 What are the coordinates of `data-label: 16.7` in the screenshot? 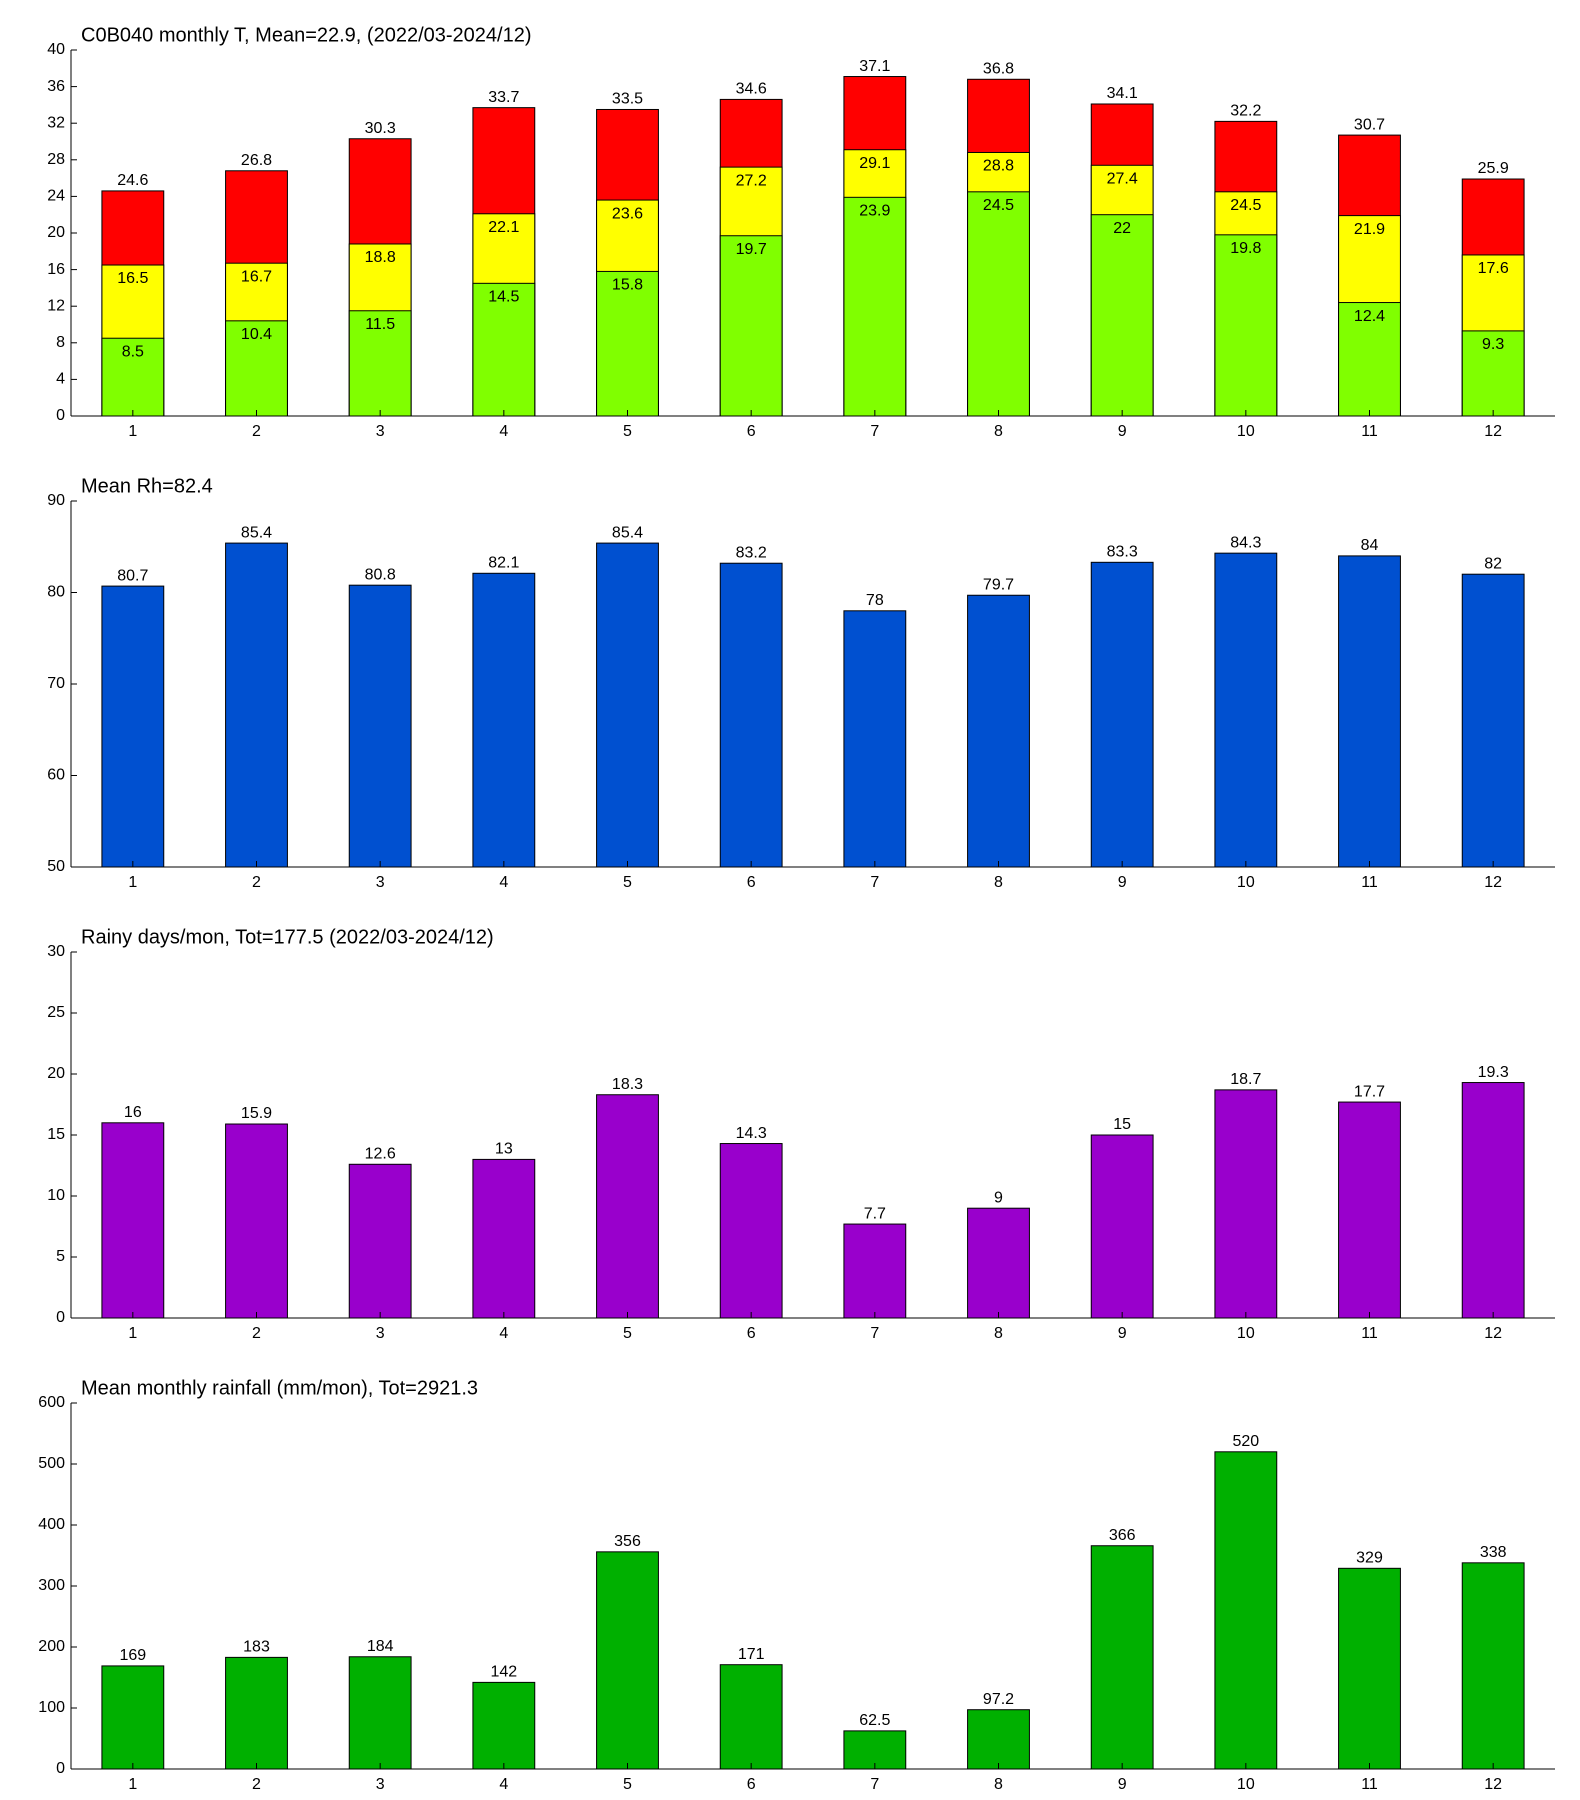 It's located at (256, 276).